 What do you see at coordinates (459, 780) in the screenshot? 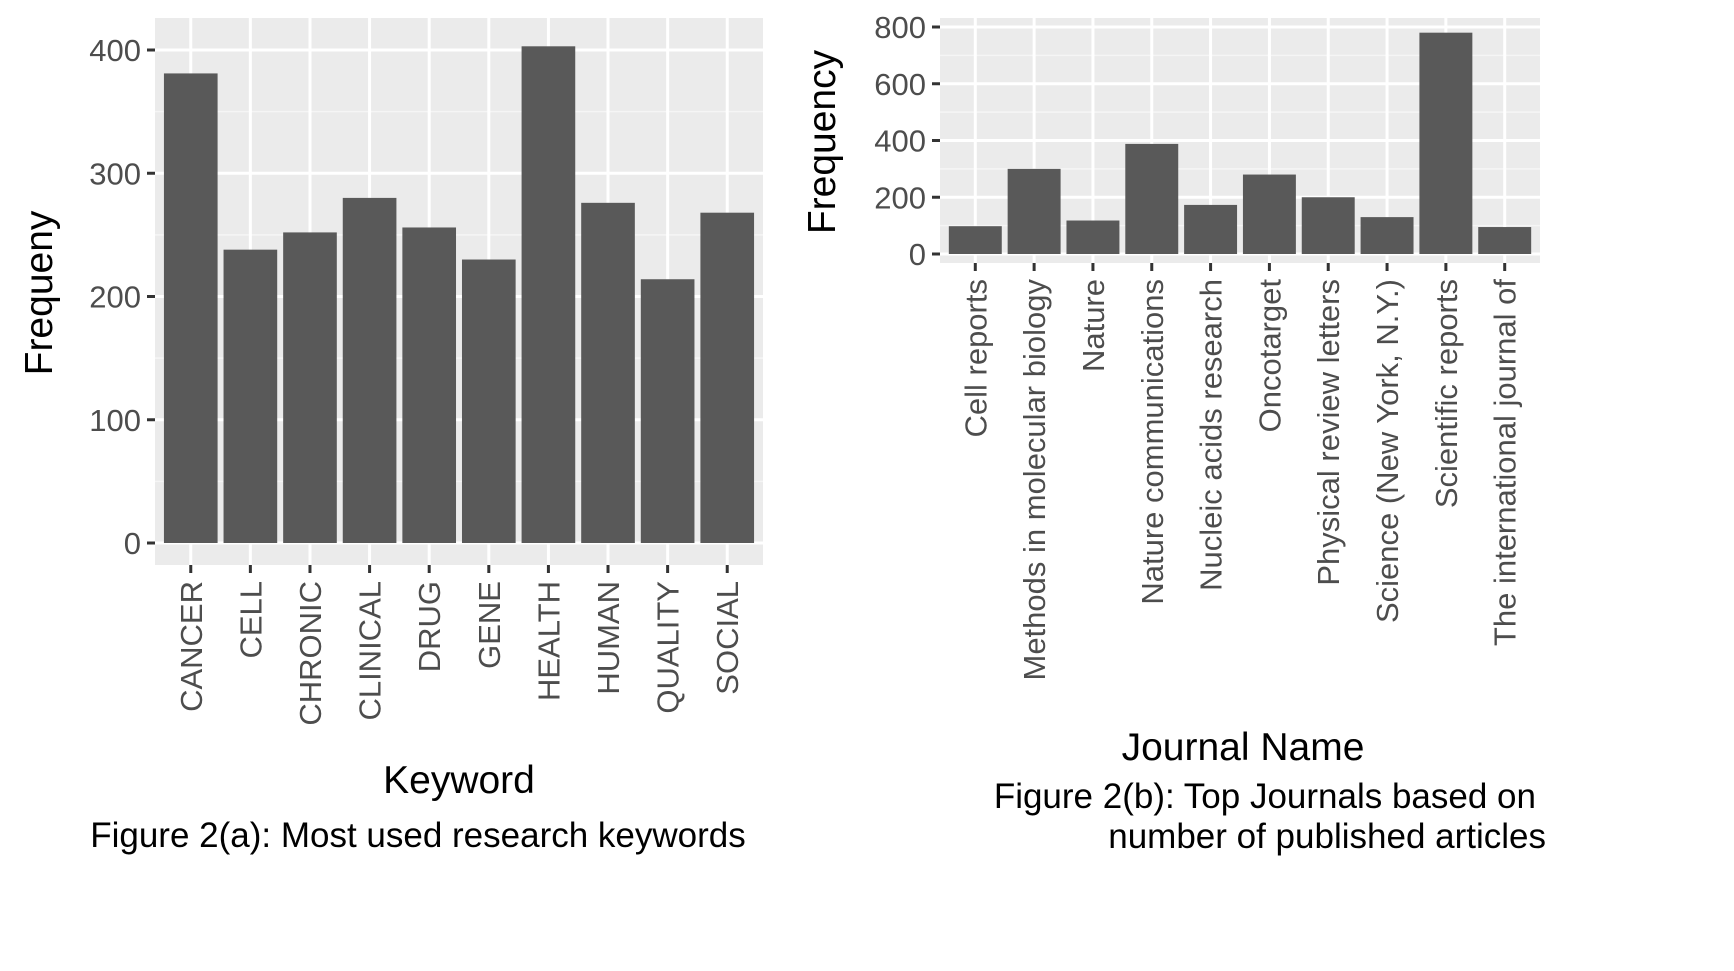
I see `keyword-chart-x-title: Keyword` at bounding box center [459, 780].